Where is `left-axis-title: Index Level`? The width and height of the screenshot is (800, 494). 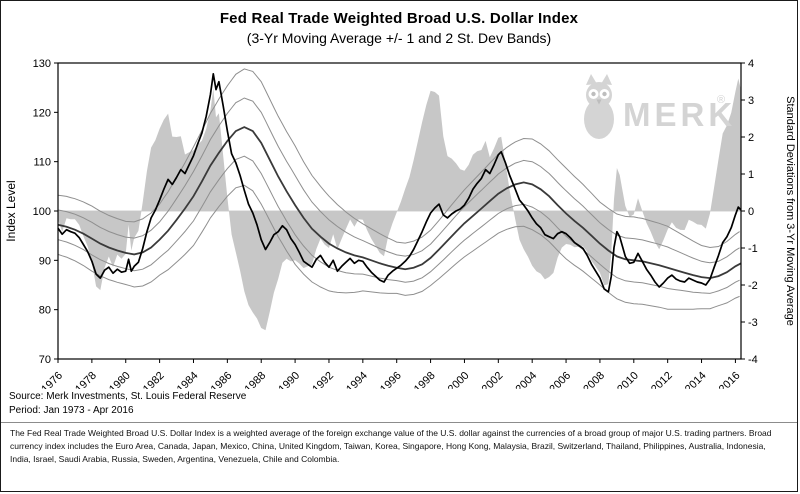
left-axis-title: Index Level is located at coordinates (11, 210).